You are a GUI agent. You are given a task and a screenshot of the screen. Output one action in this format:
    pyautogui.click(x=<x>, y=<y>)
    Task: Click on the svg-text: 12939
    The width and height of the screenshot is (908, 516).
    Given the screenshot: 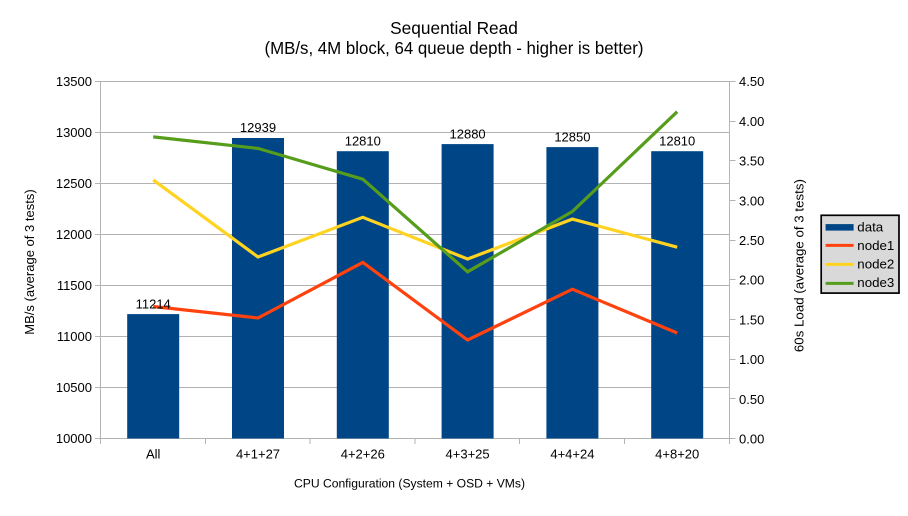 What is the action you would take?
    pyautogui.click(x=258, y=127)
    